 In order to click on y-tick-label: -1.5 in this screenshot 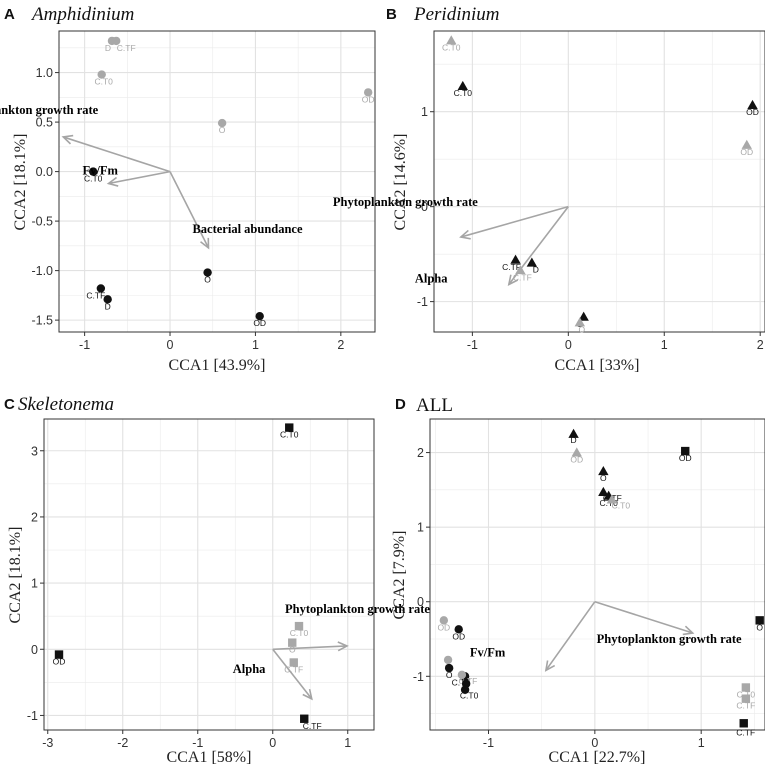, I will do `click(42, 321)`.